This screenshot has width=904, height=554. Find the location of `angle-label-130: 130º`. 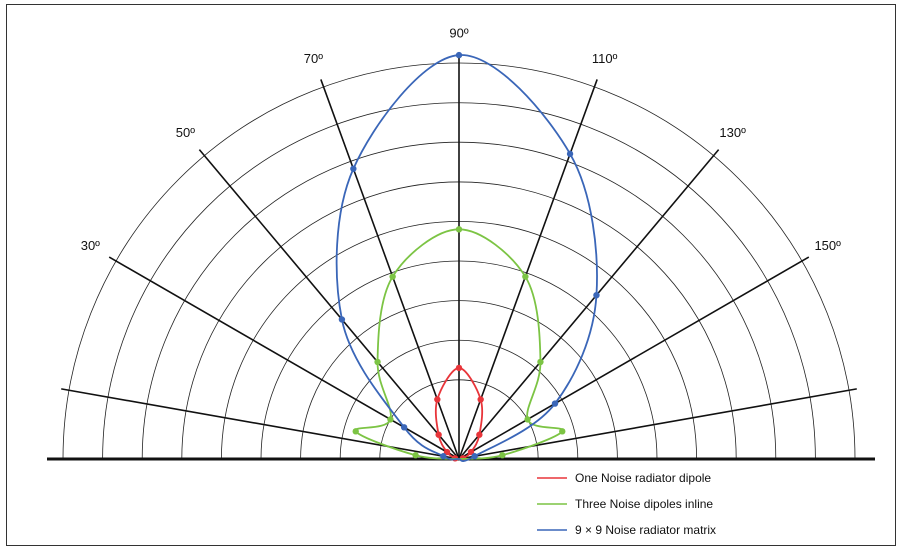

angle-label-130: 130º is located at coordinates (732, 132).